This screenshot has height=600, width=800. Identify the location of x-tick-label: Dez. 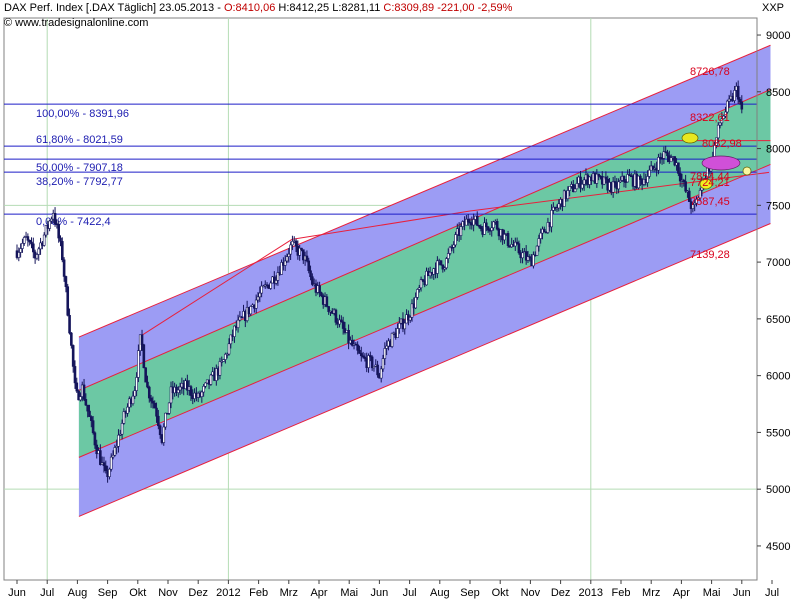
(561, 593).